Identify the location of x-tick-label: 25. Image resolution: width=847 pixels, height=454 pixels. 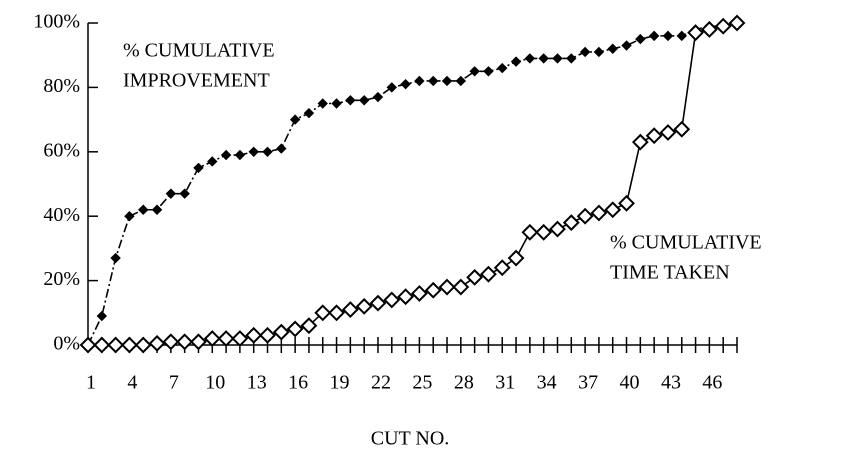
(422, 383).